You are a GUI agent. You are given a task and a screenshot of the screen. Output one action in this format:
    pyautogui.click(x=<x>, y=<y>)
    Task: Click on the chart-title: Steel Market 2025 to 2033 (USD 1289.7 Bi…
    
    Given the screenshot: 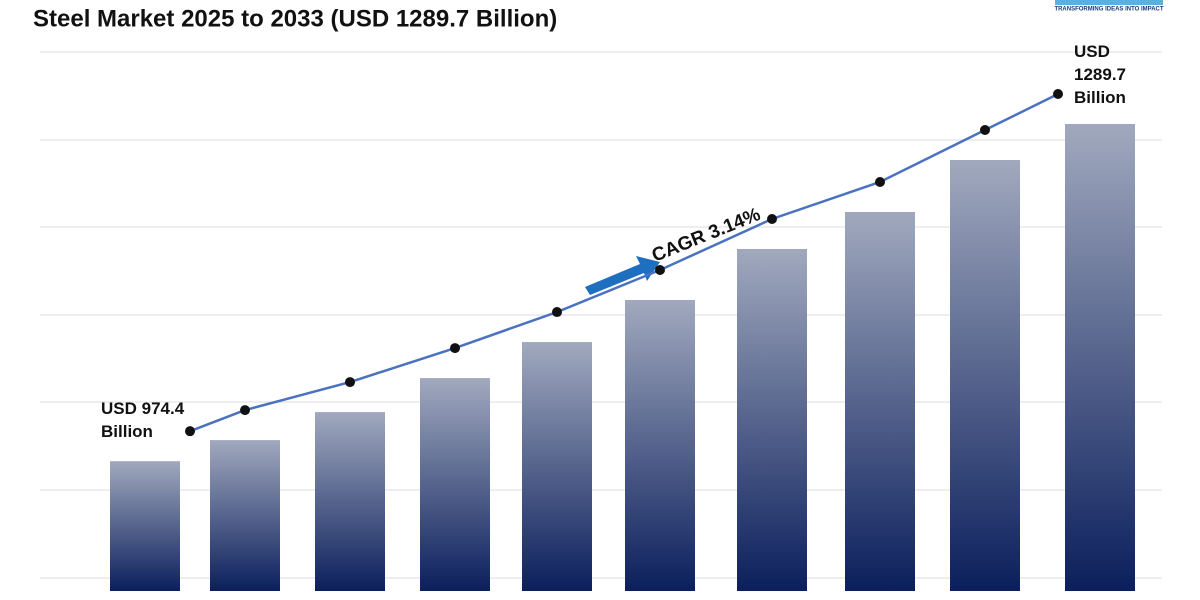 What is the action you would take?
    pyautogui.click(x=295, y=18)
    